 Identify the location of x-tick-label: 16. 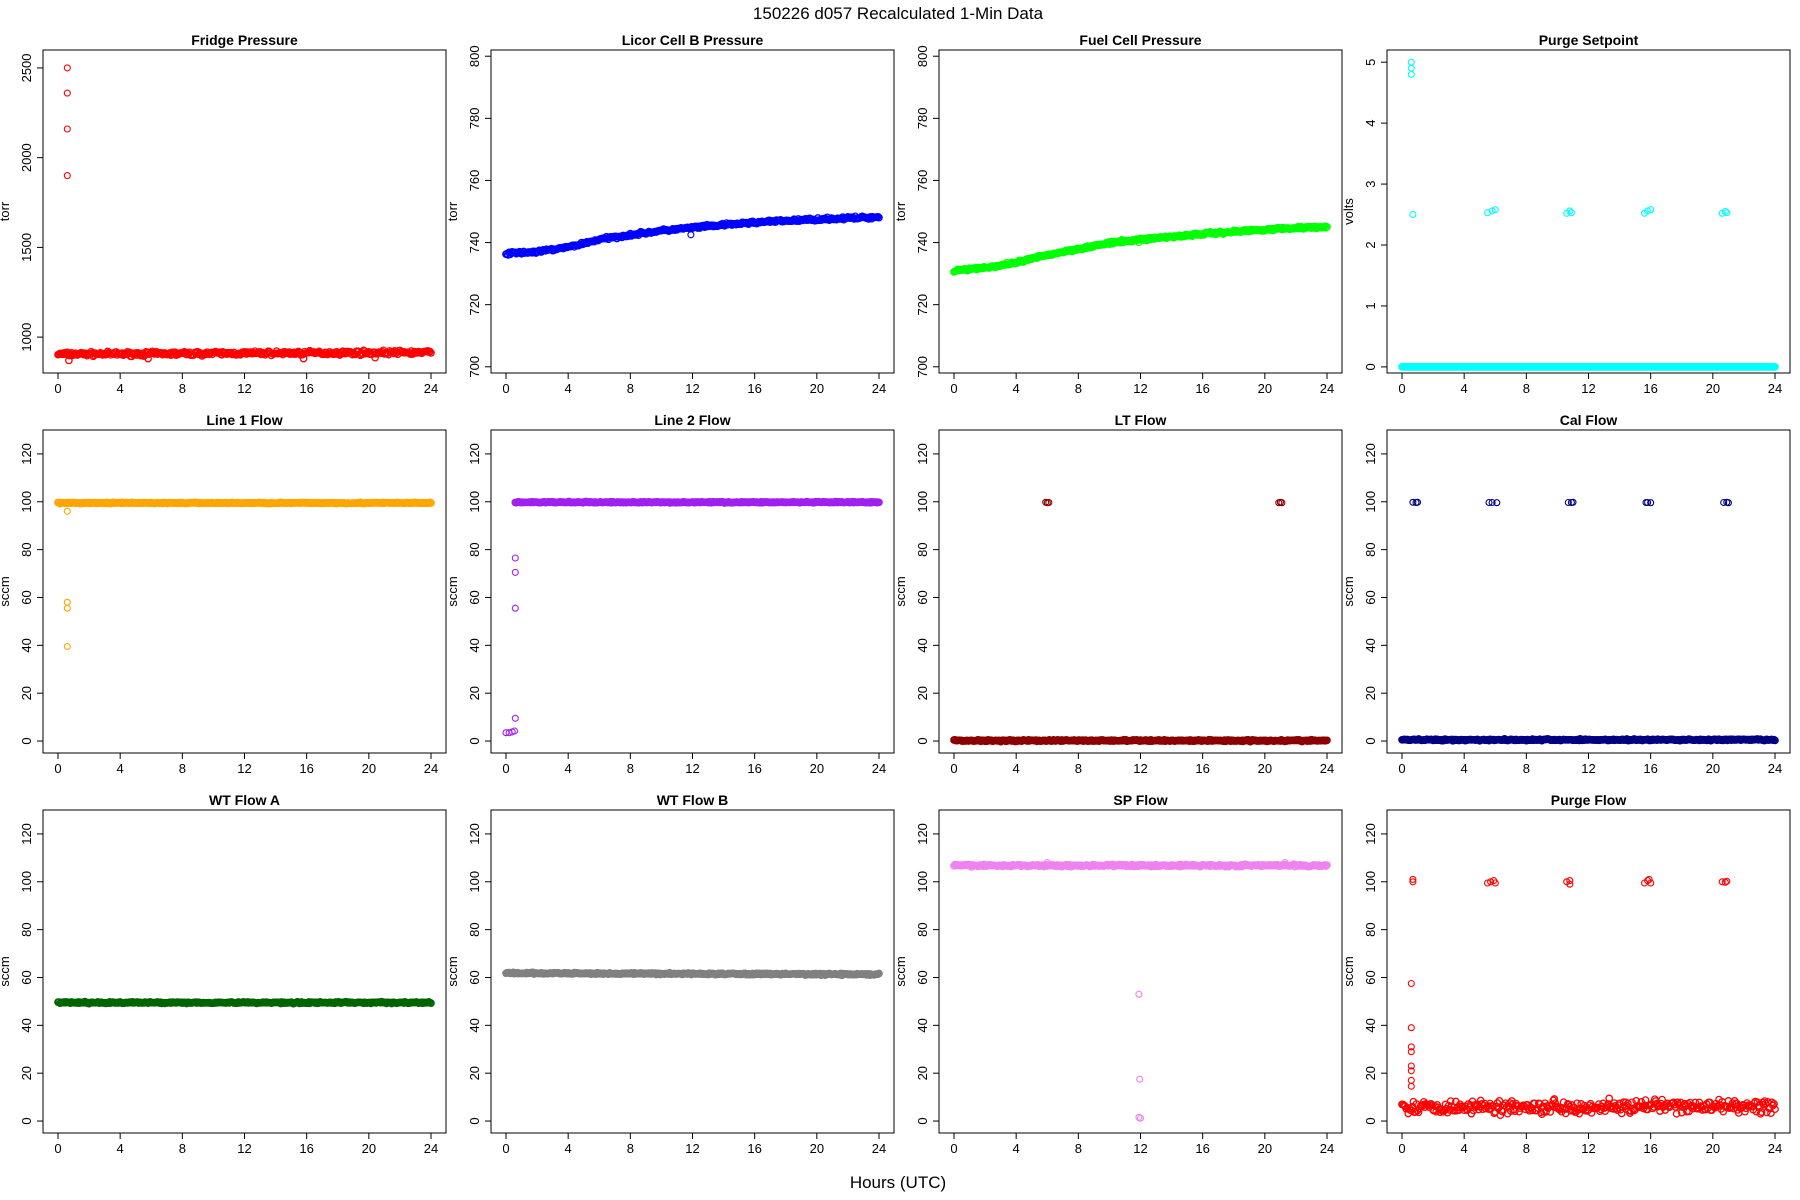
(1202, 388).